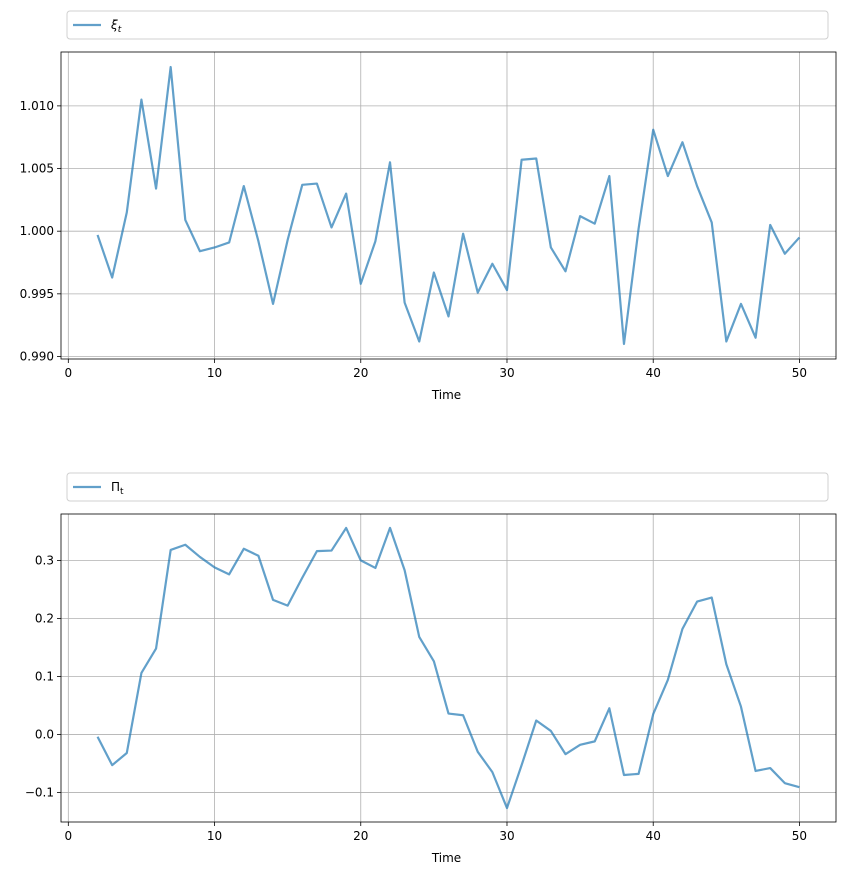 This screenshot has width=844, height=879. I want to click on y-tick-label: −0.1, so click(39, 792).